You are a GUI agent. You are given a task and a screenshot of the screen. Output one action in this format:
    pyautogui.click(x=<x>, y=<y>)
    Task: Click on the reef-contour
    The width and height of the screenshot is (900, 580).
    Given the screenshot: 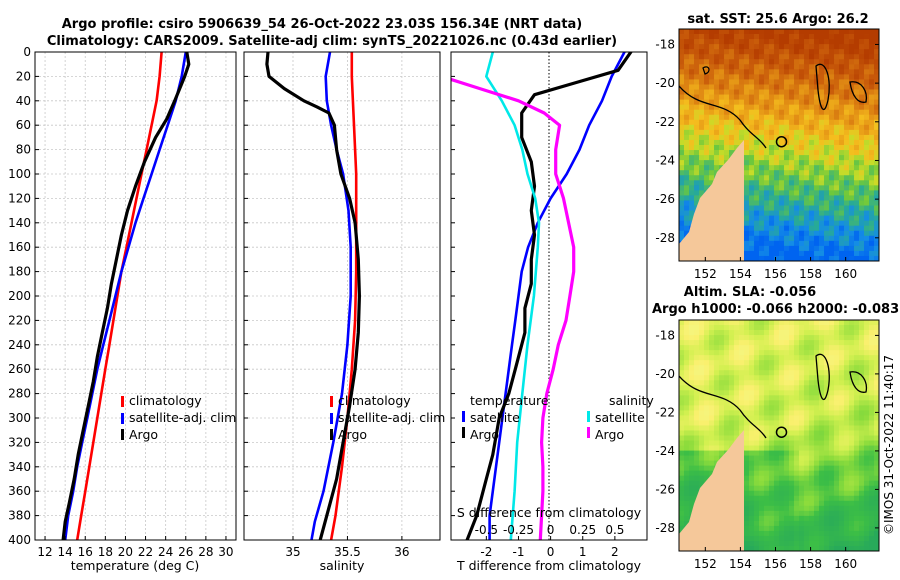 What is the action you would take?
    pyautogui.click(x=858, y=382)
    